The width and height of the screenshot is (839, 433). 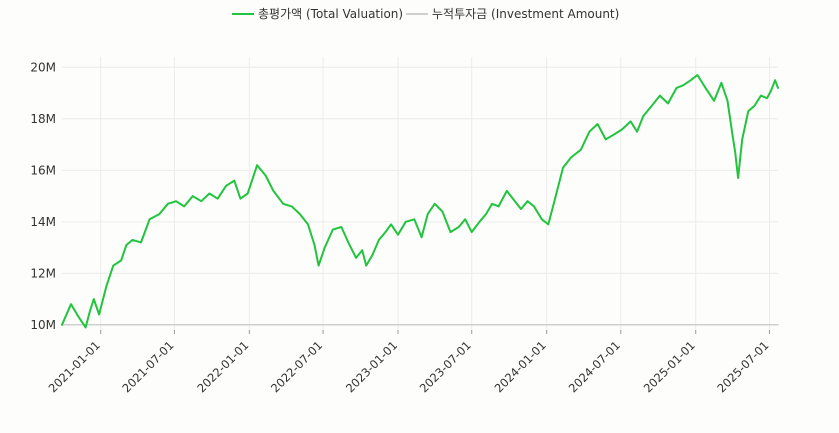 I want to click on legend-item: 총평가액 (Total Valuation), so click(x=317, y=14).